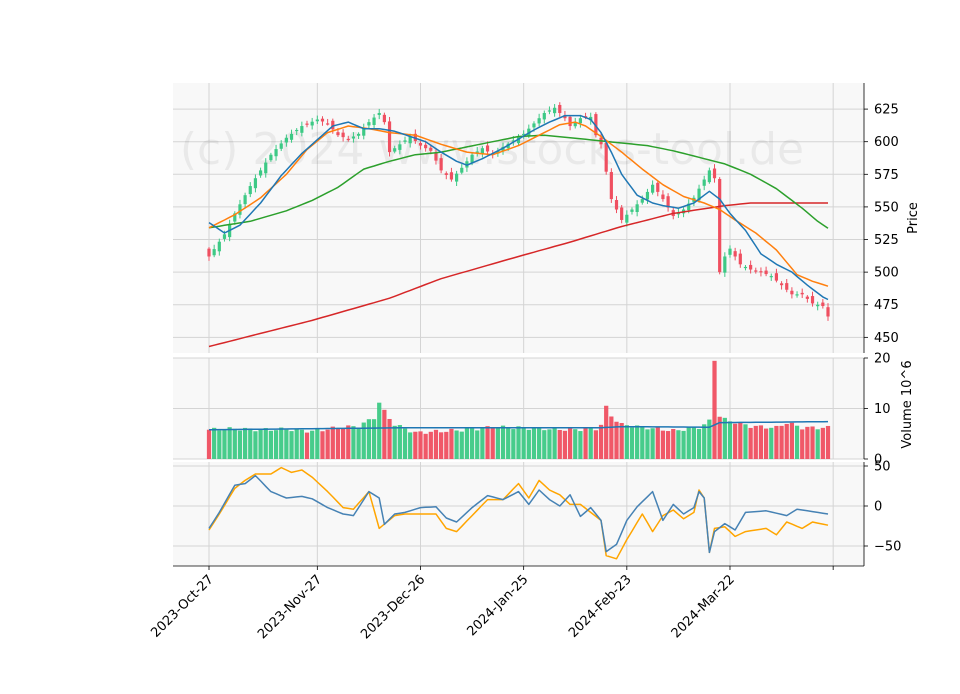 This screenshot has height=694, width=960. Describe the element at coordinates (878, 460) in the screenshot. I see `volume-tick-label: 0` at that location.